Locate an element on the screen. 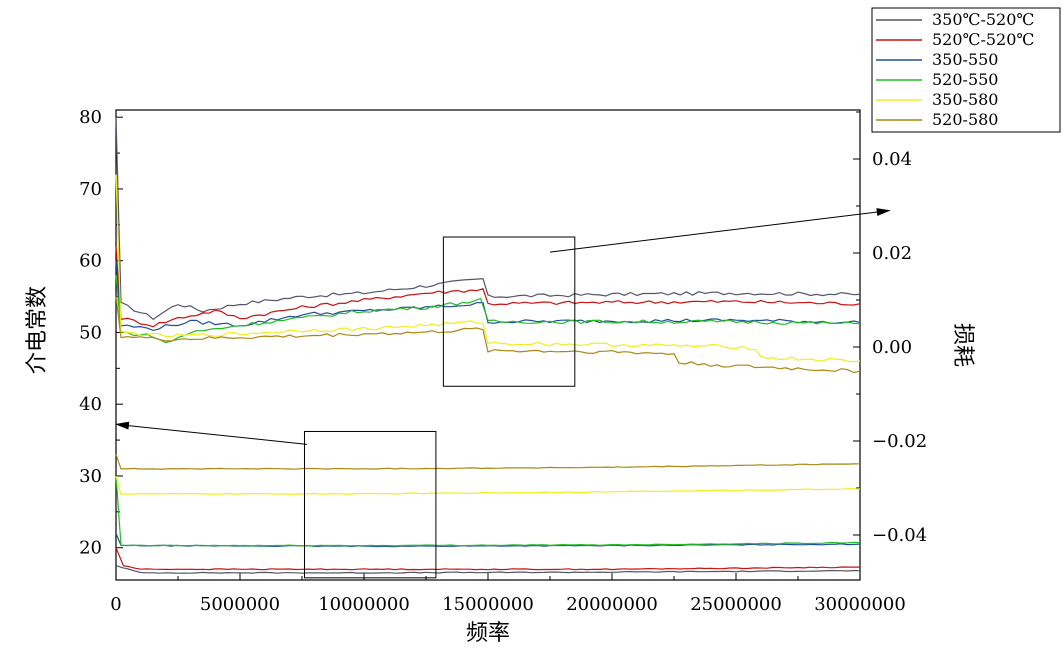 This screenshot has height=670, width=1063. y2-tick-label: −0.02 is located at coordinates (899, 441).